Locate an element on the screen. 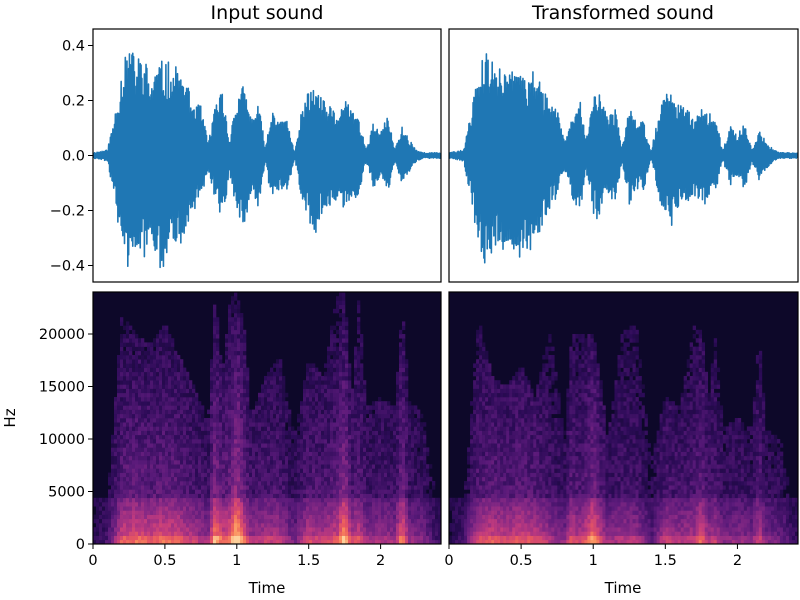 This screenshot has width=800, height=600. y-tick-label: −0.2 is located at coordinates (67, 212).